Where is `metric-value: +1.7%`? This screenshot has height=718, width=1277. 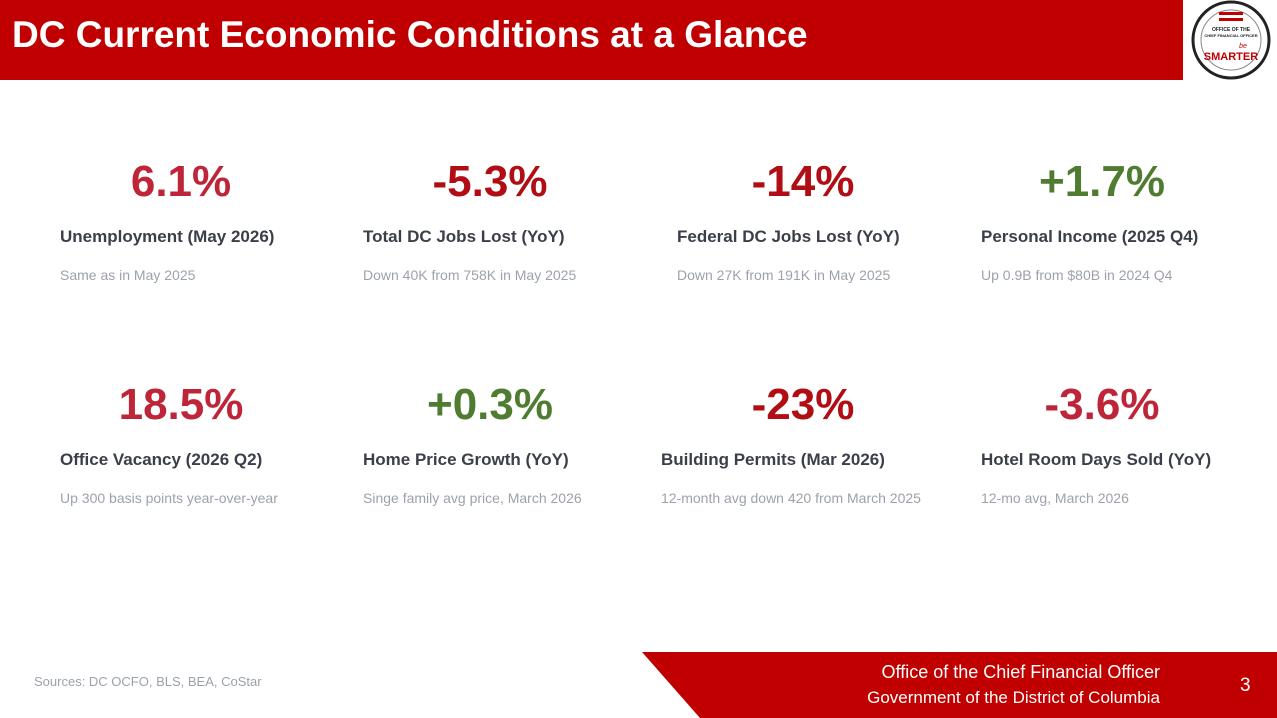
metric-value: +1.7% is located at coordinates (1102, 181).